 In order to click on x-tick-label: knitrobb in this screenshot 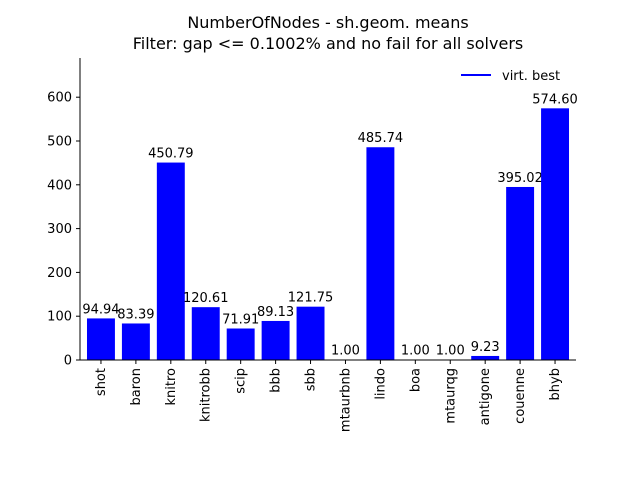, I will do `click(206, 395)`.